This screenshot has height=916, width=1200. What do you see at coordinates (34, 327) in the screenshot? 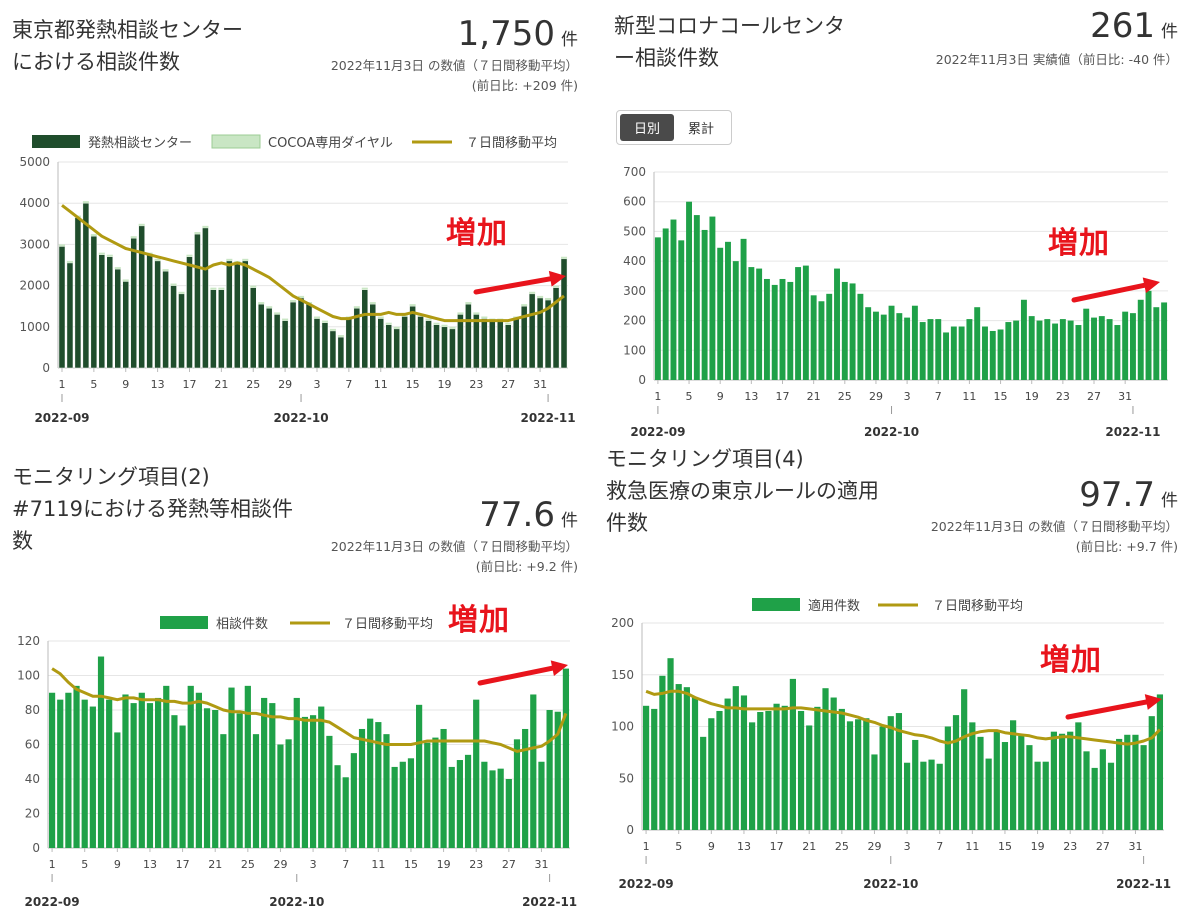
I see `y-tick-label: 1000` at bounding box center [34, 327].